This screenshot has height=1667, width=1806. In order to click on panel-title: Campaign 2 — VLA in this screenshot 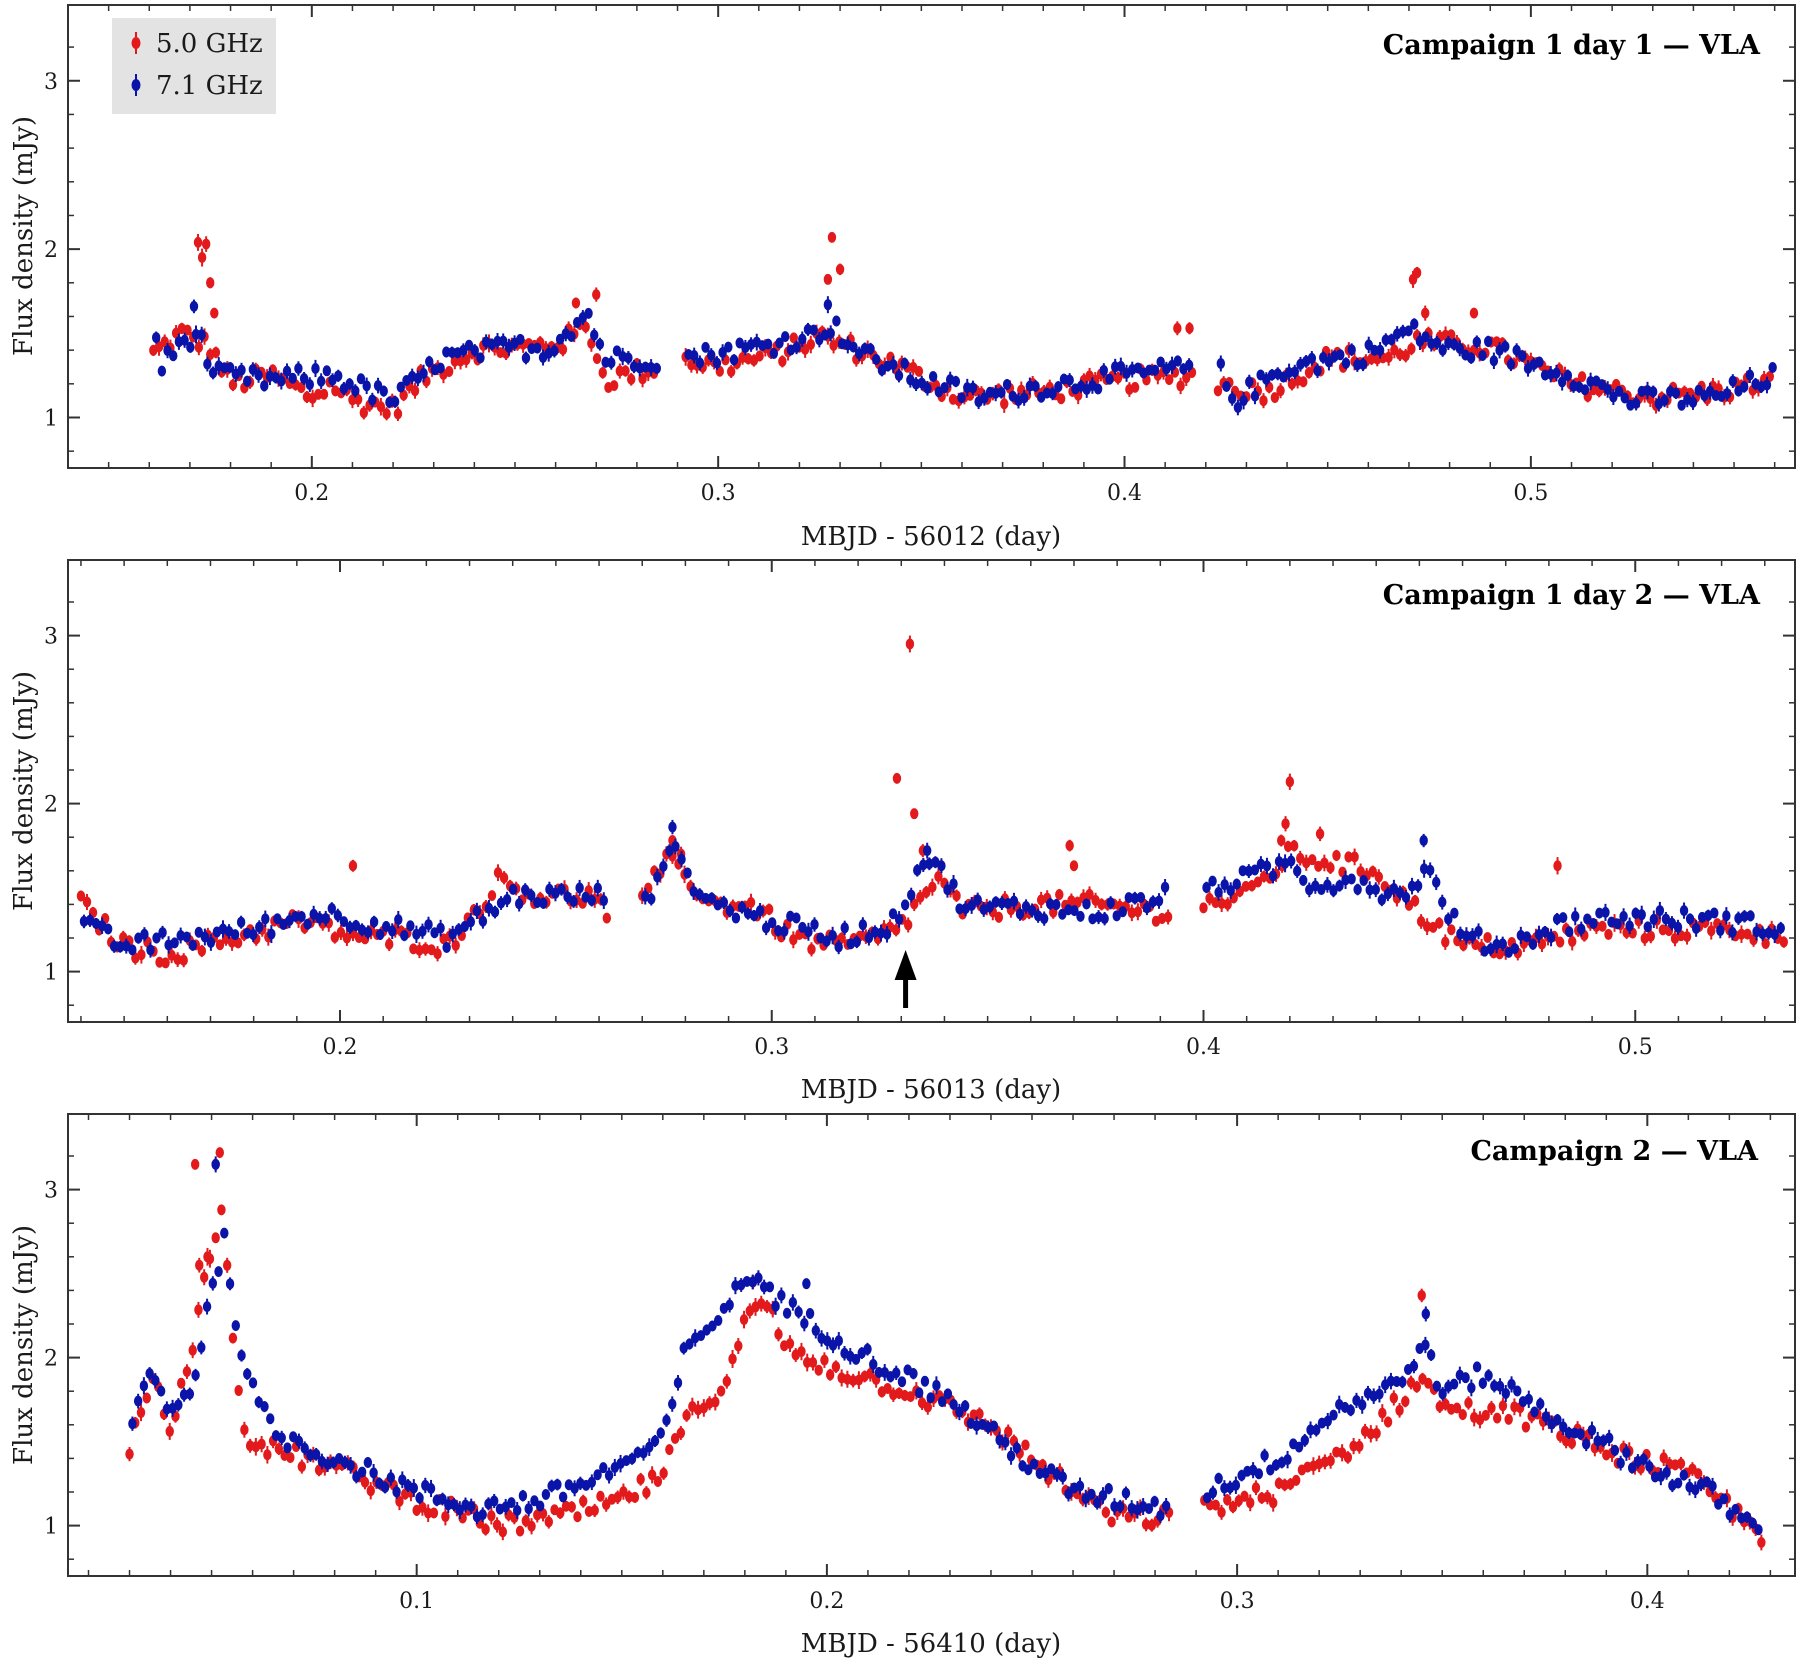, I will do `click(1614, 1151)`.